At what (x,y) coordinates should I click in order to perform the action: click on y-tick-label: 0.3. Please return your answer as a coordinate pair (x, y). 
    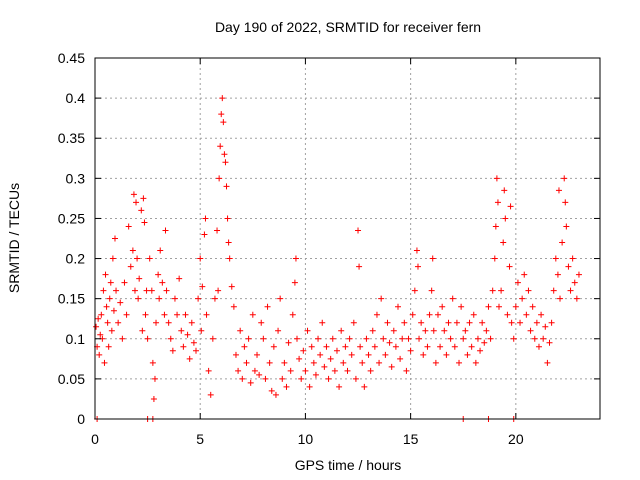
    Looking at the image, I should click on (76, 178).